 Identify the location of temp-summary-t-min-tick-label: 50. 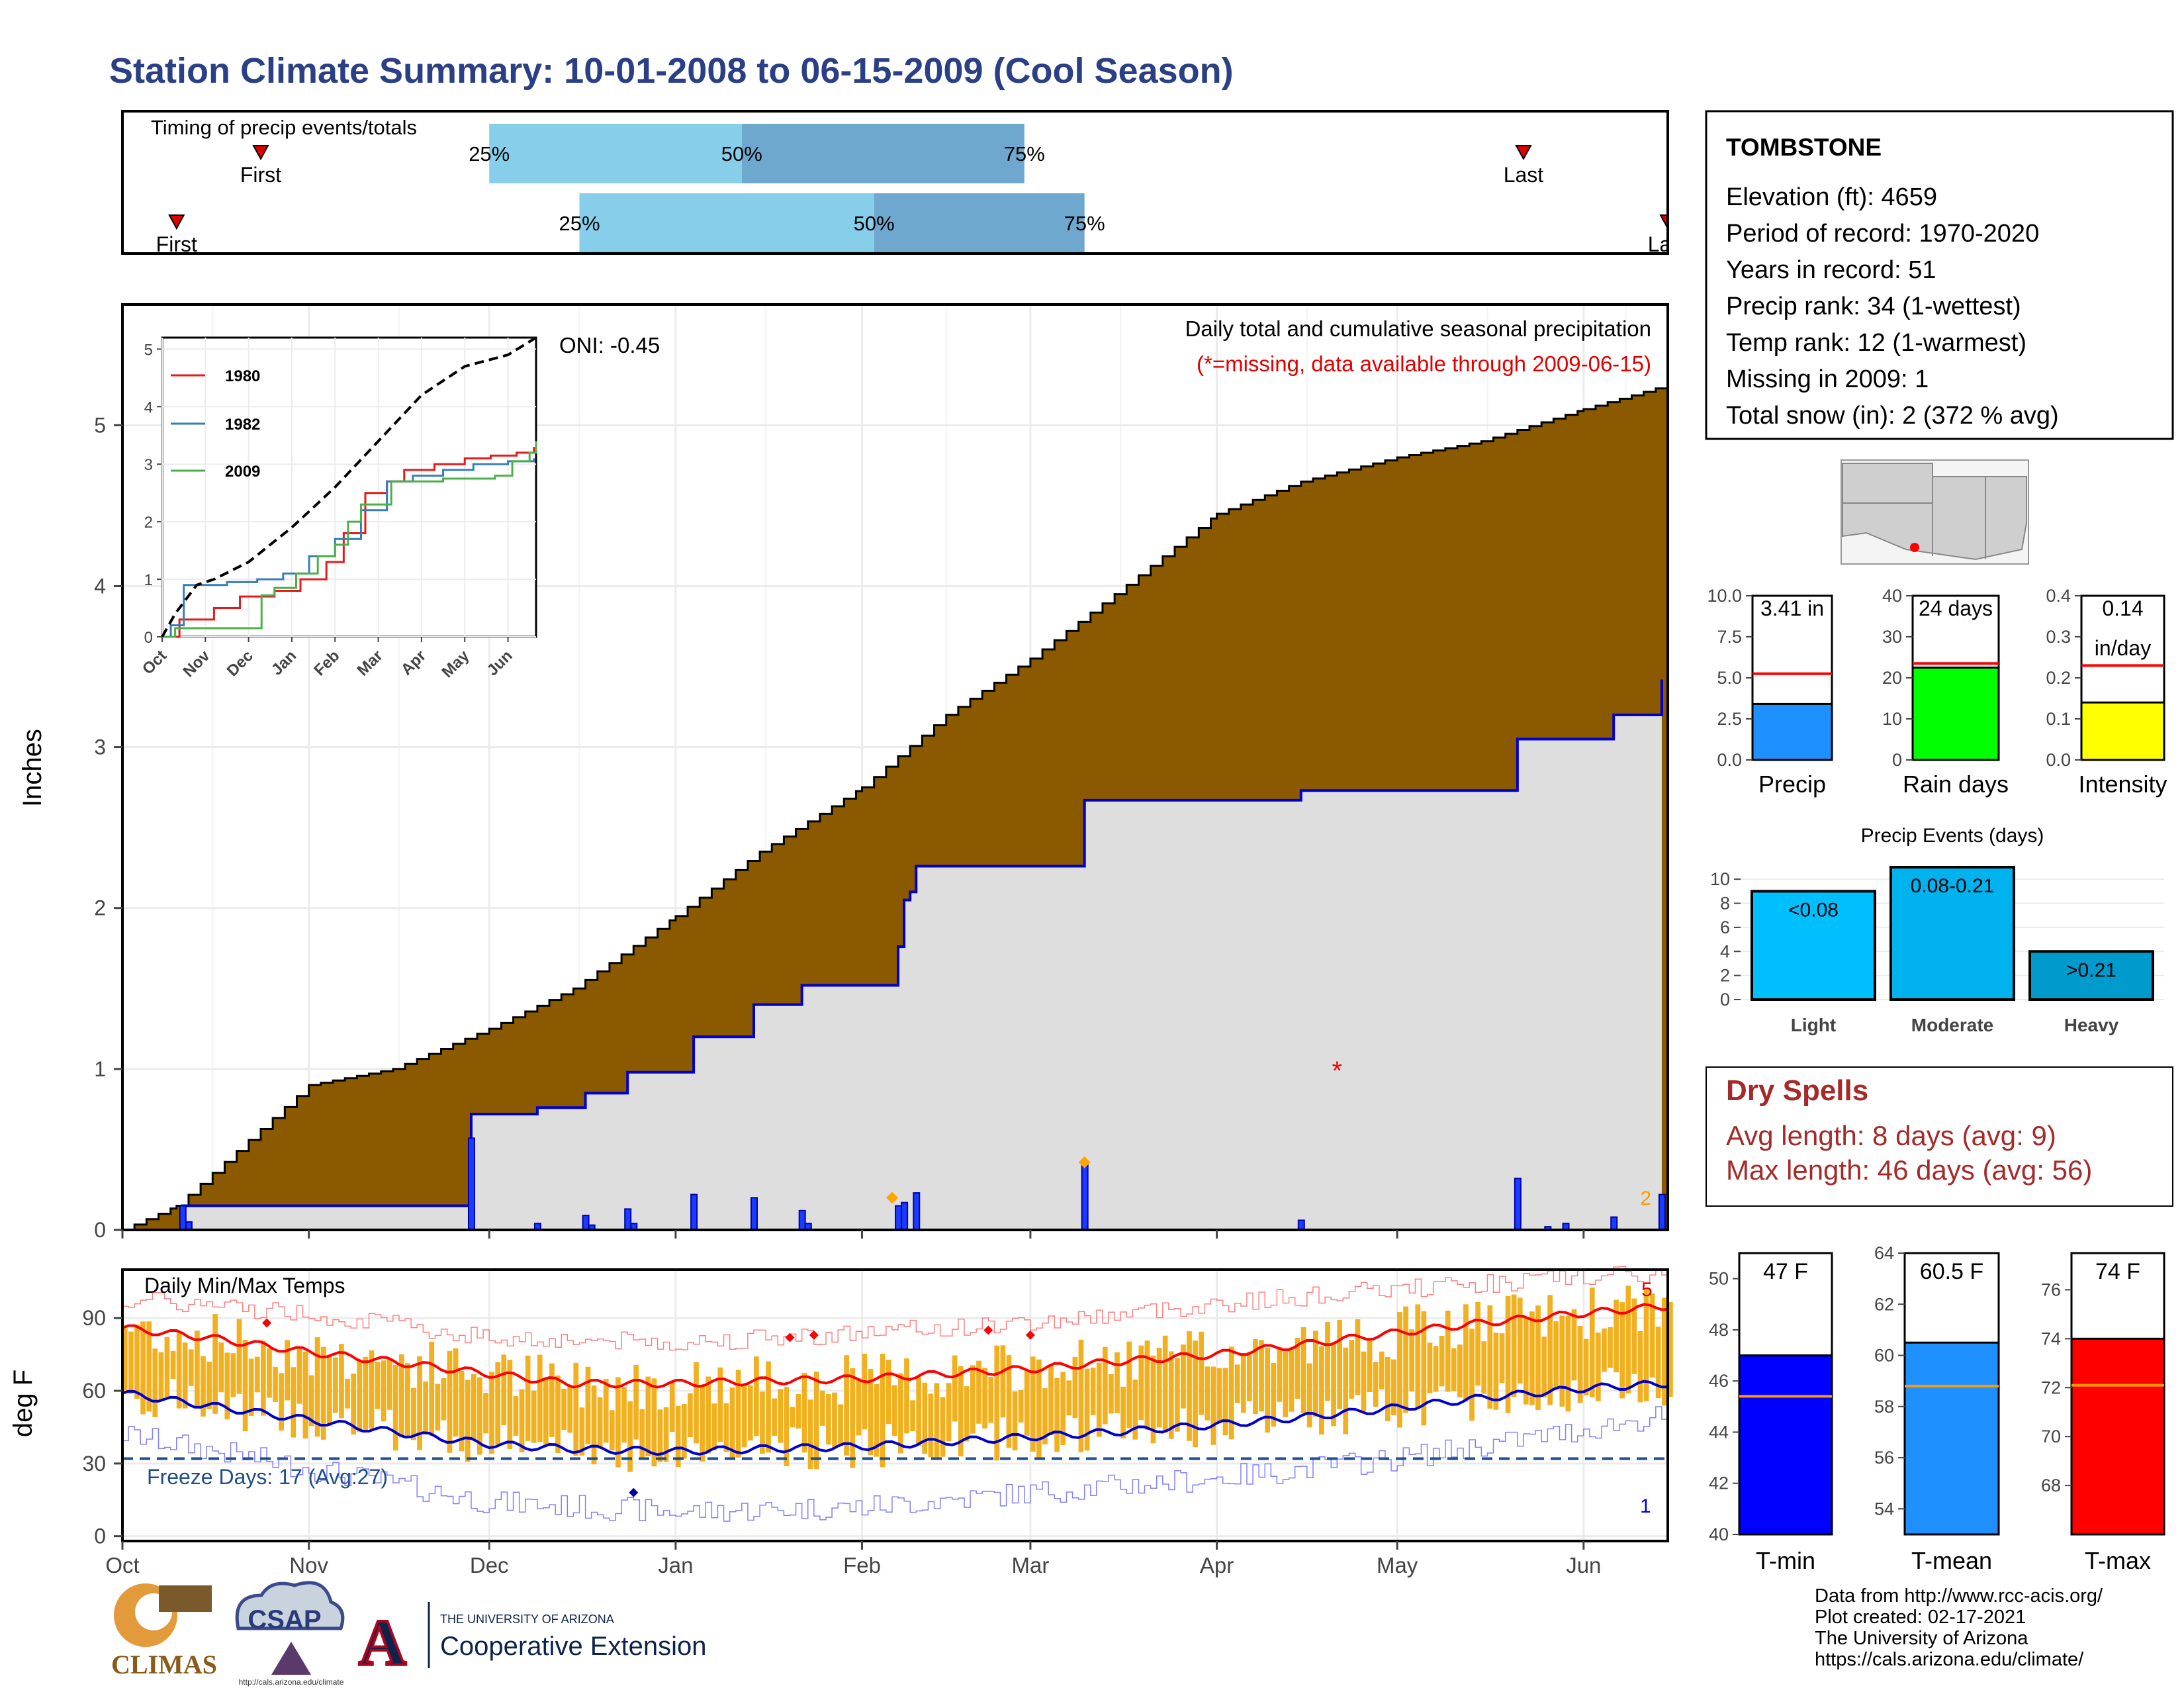
(1719, 1279).